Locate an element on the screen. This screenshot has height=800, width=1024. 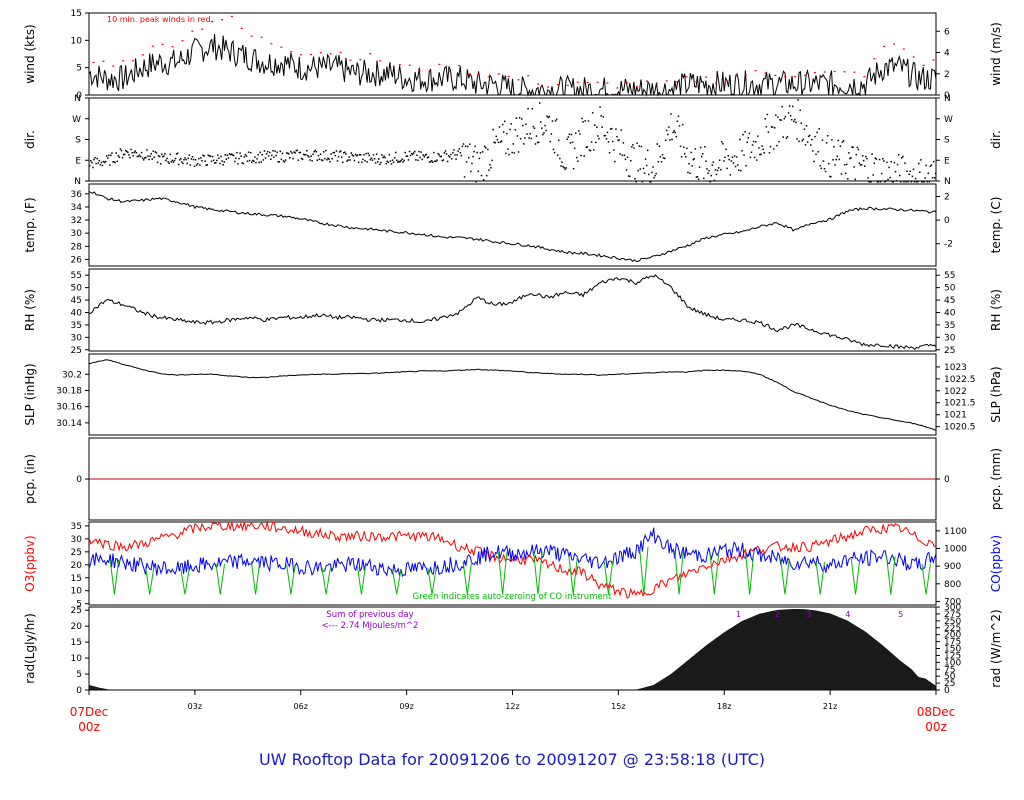
x-tick-label: 06z is located at coordinates (301, 706).